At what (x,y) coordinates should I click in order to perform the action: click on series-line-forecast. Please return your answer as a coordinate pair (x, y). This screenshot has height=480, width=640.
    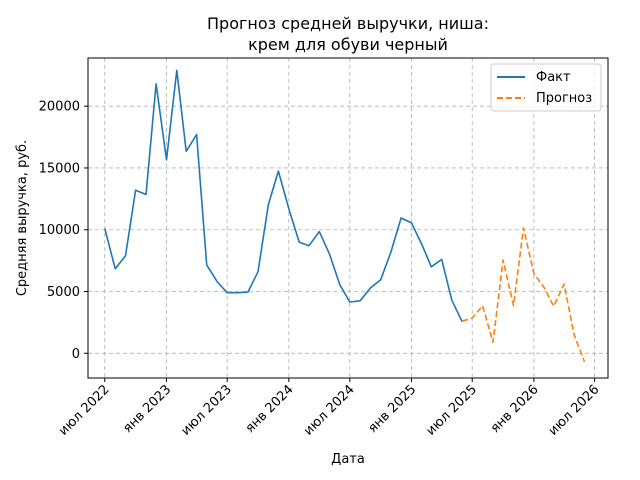
    Looking at the image, I should click on (523, 295).